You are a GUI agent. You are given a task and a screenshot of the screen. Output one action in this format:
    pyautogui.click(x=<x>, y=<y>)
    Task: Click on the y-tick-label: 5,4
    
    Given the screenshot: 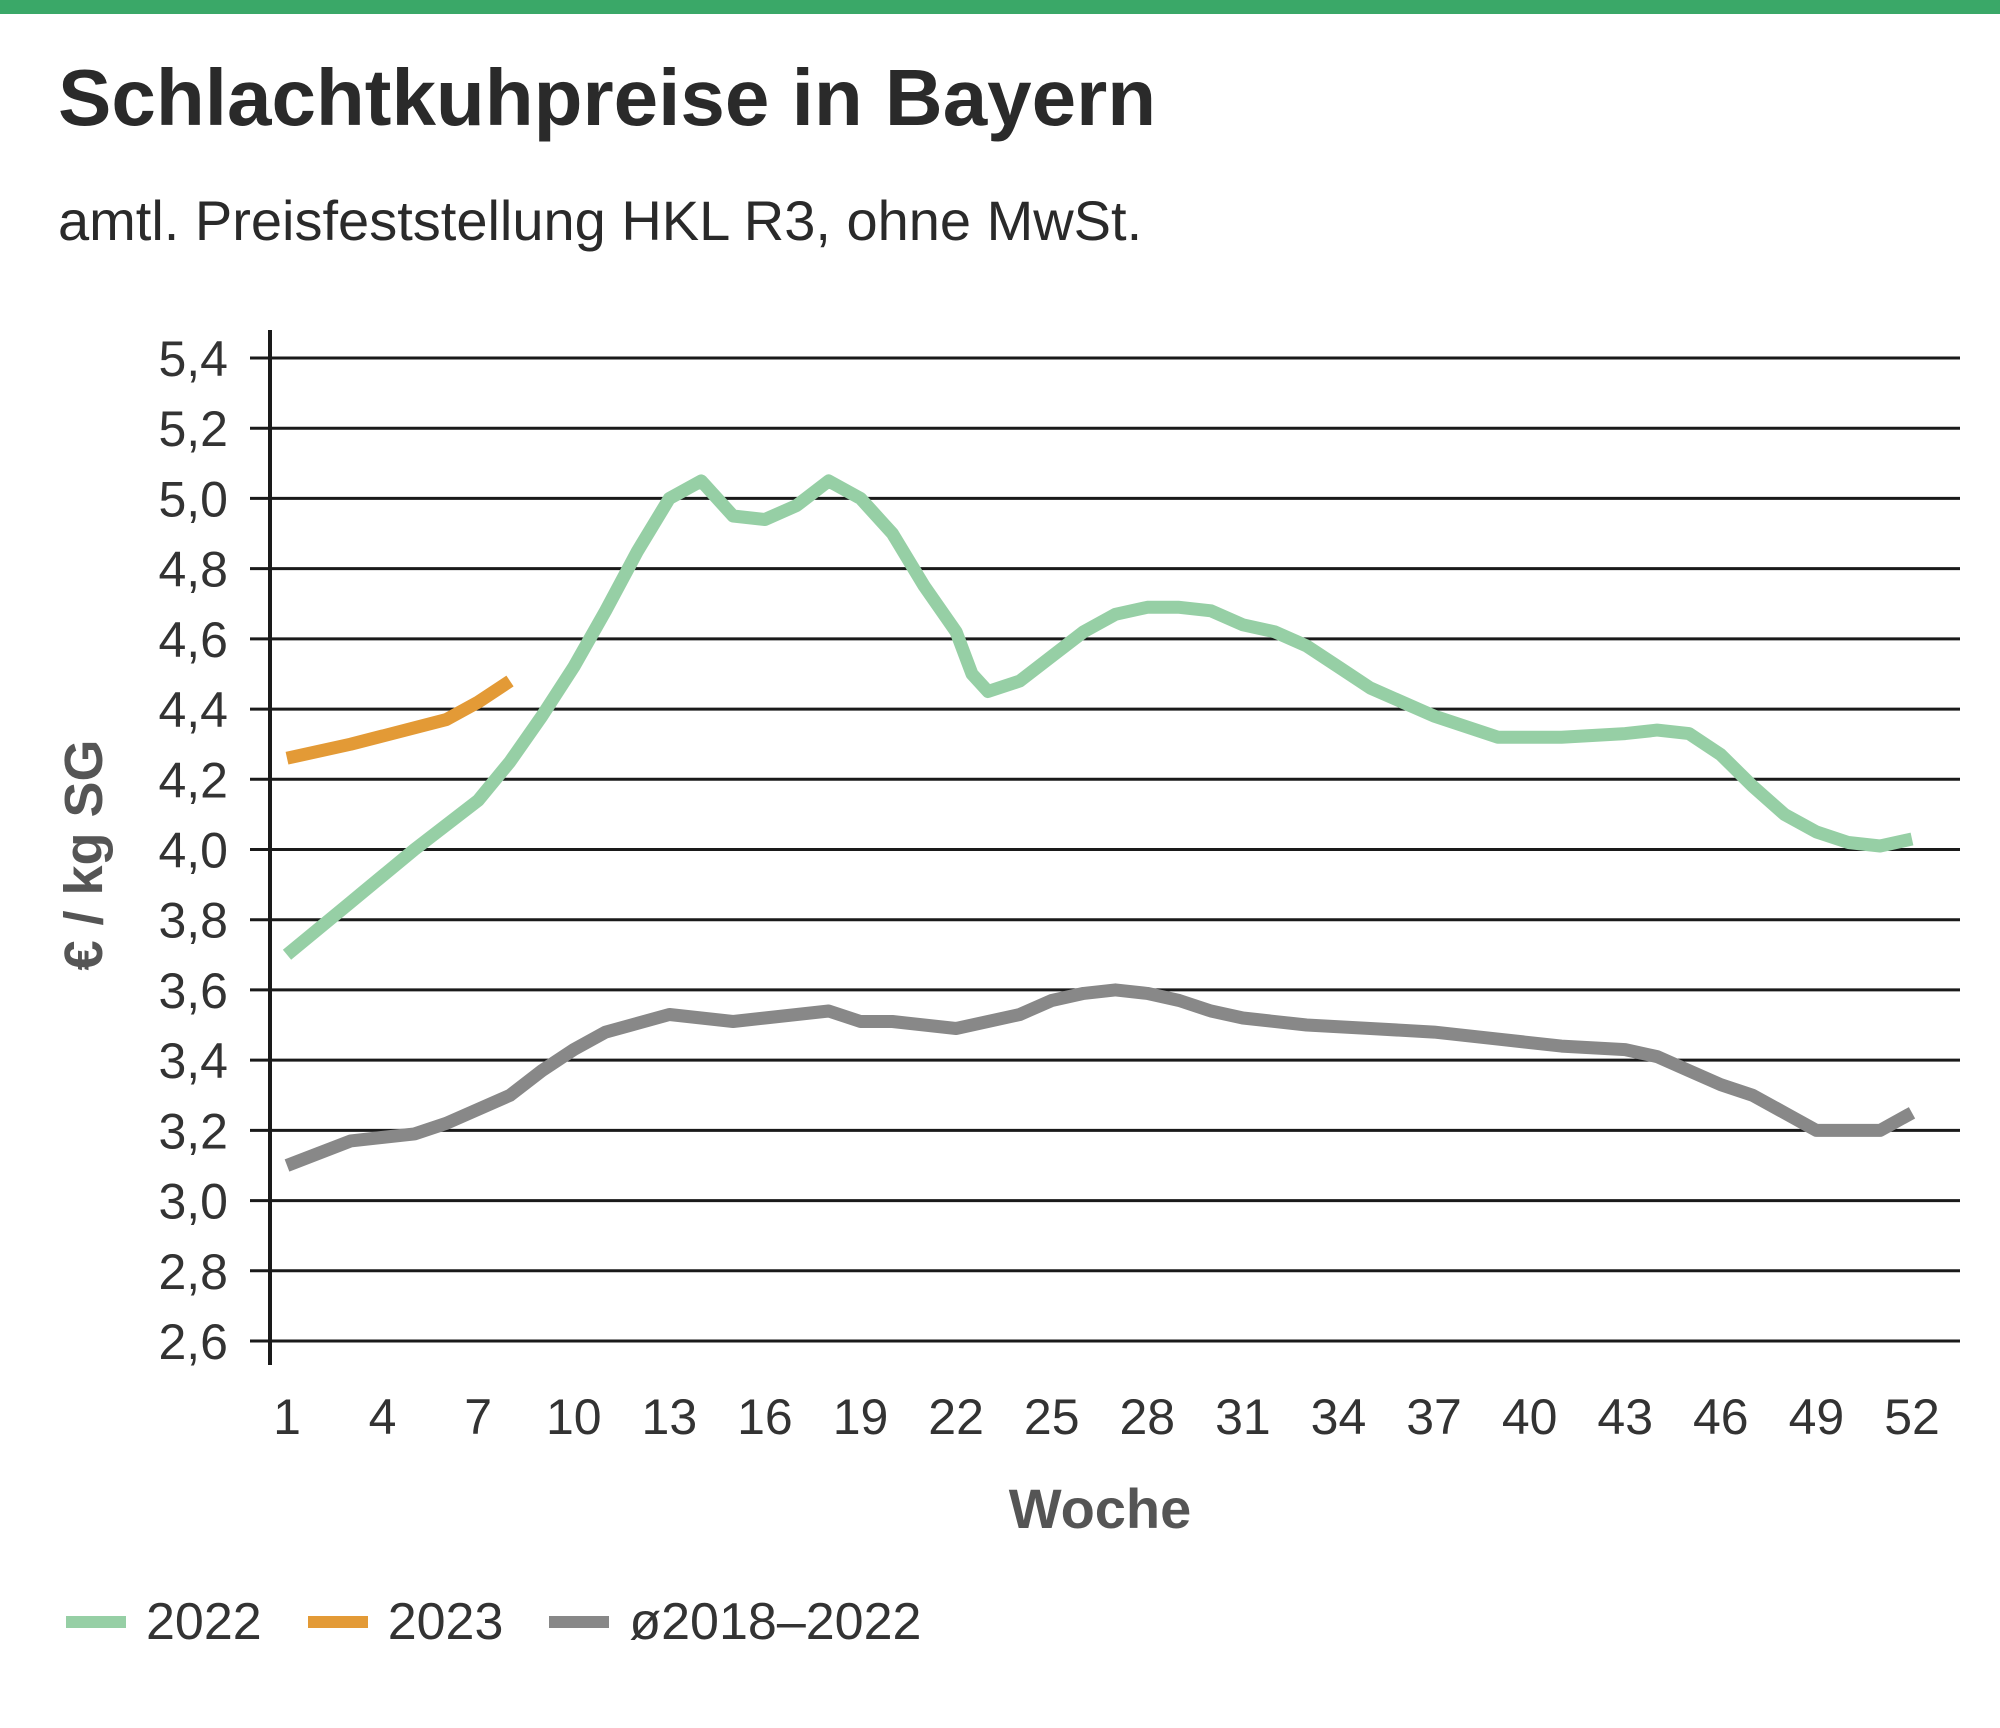 What is the action you would take?
    pyautogui.click(x=193, y=359)
    